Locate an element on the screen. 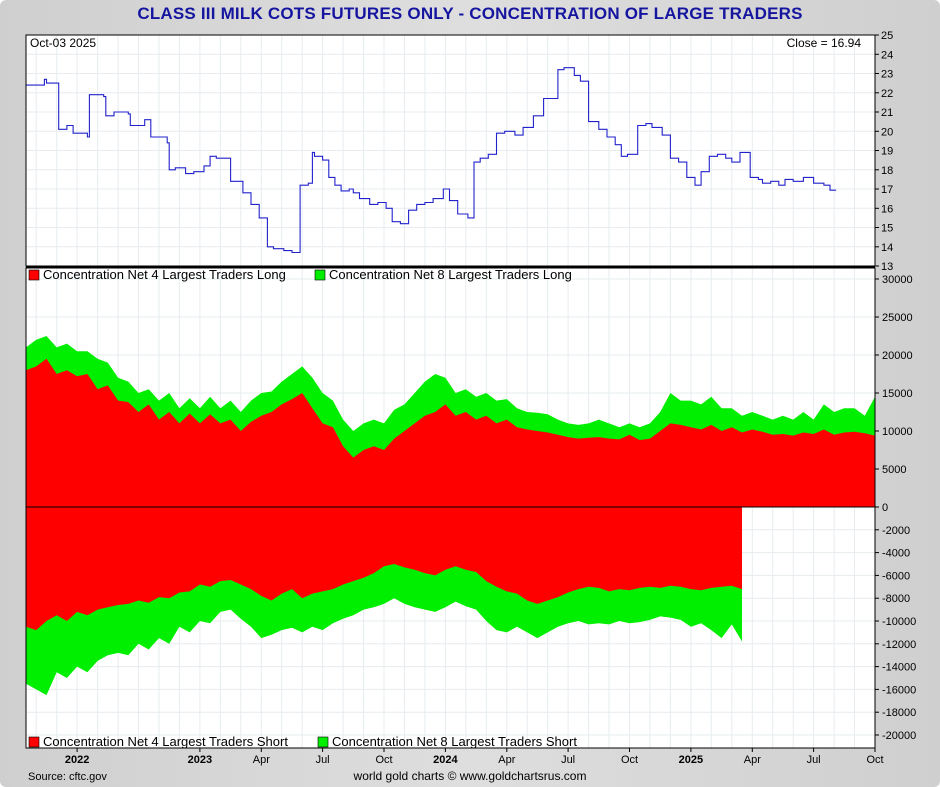 Image resolution: width=940 pixels, height=787 pixels. concentration-y-tick-label: 10000 is located at coordinates (897, 432).